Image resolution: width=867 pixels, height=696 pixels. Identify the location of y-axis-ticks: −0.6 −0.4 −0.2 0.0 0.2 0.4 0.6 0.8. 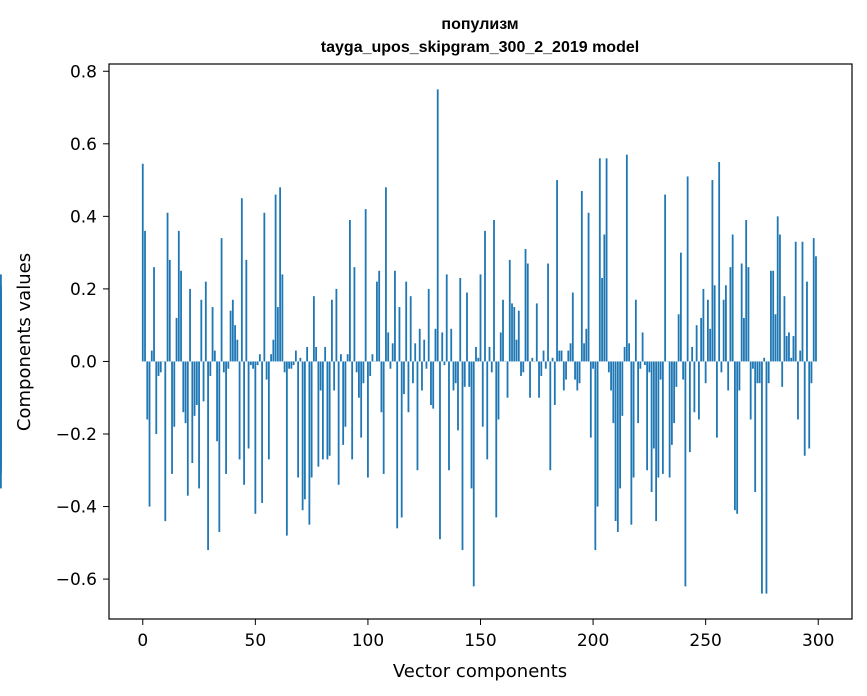
(82, 326).